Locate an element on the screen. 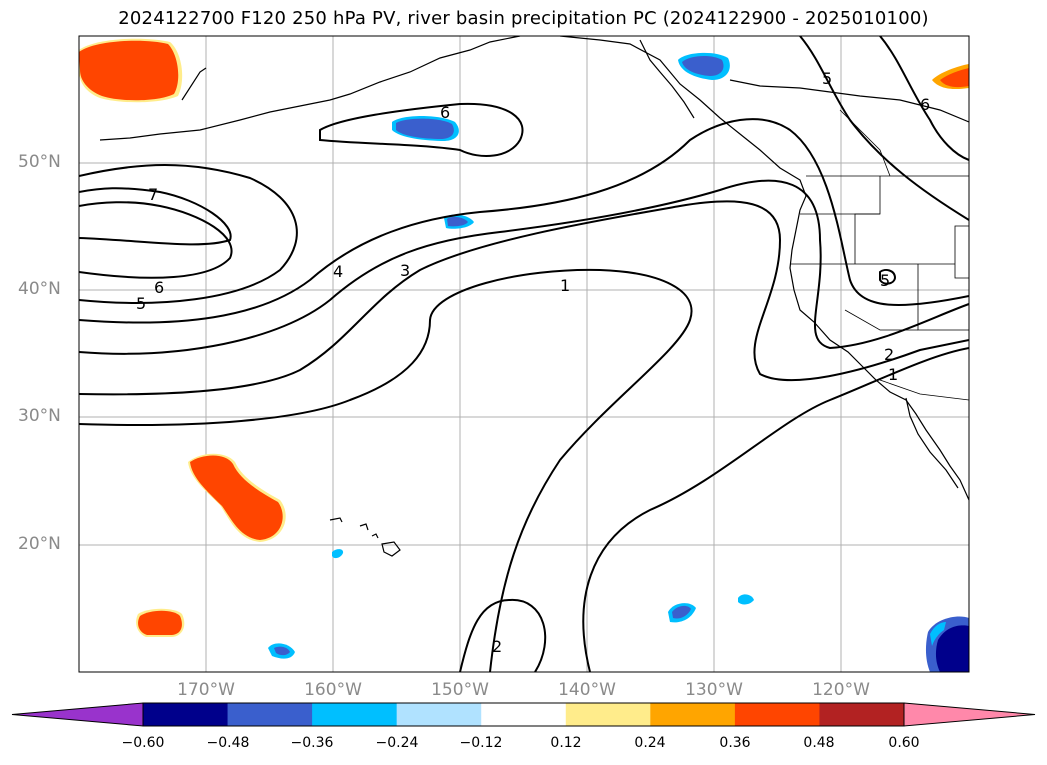  pv-contour-2b is located at coordinates (503, 635).